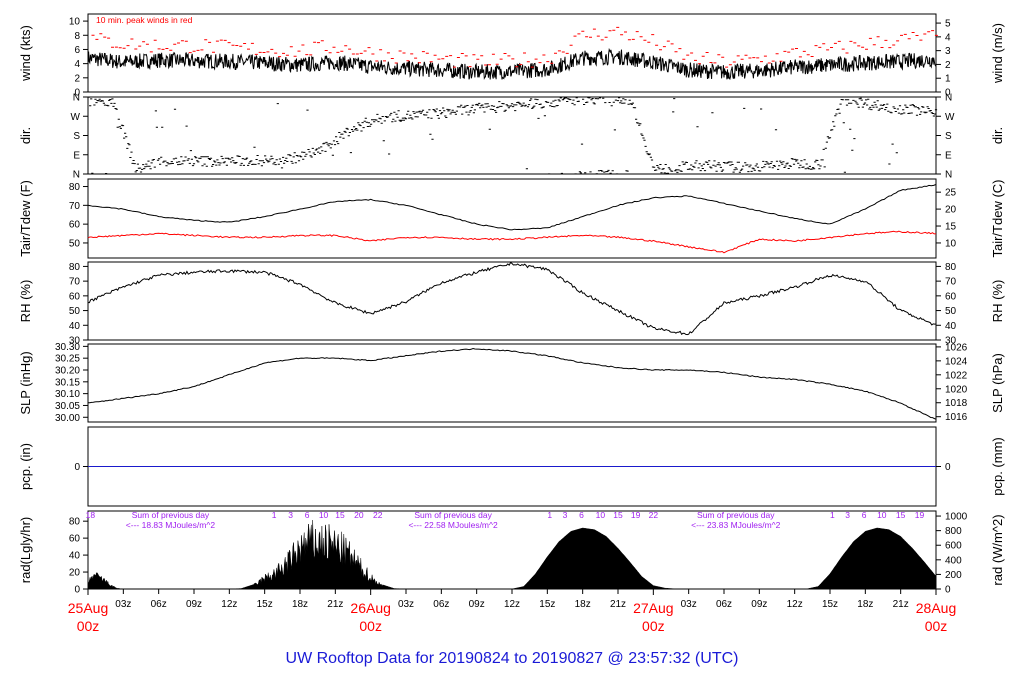  I want to click on rh-left-tick-label: 70, so click(75, 282).